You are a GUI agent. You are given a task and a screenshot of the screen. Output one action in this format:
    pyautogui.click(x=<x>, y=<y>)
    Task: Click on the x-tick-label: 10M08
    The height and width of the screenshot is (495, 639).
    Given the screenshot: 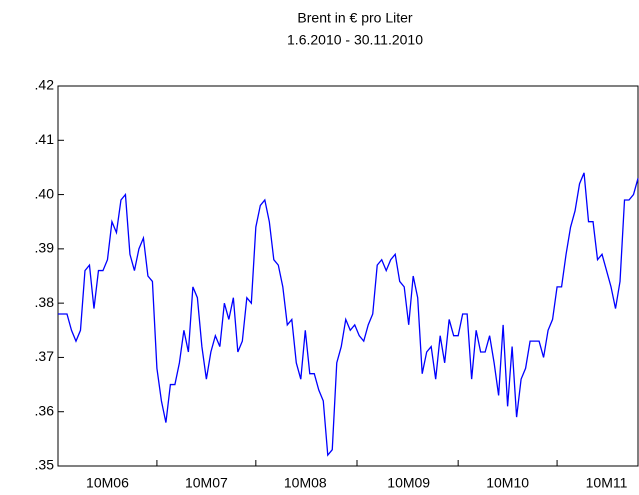 What is the action you would take?
    pyautogui.click(x=305, y=483)
    